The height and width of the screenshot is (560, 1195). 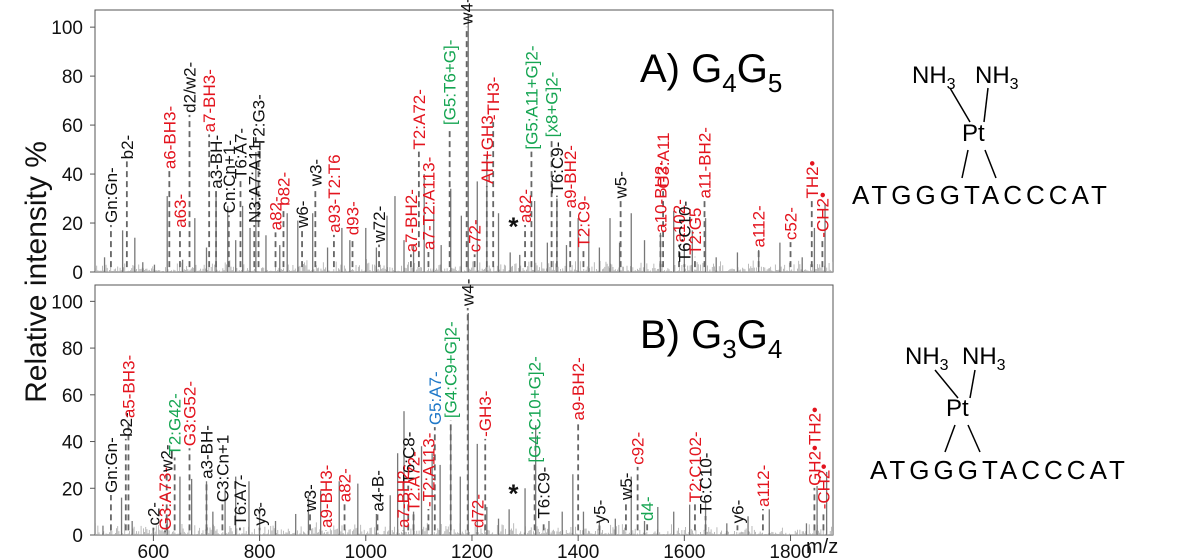 I want to click on peak-label: c52-, so click(x=791, y=223).